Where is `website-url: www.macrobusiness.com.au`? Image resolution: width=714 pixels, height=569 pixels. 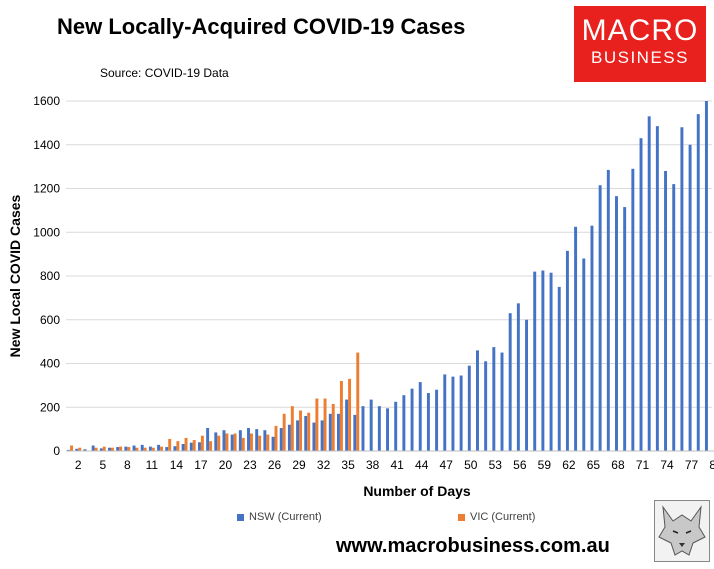
website-url: www.macrobusiness.com.au is located at coordinates (473, 546).